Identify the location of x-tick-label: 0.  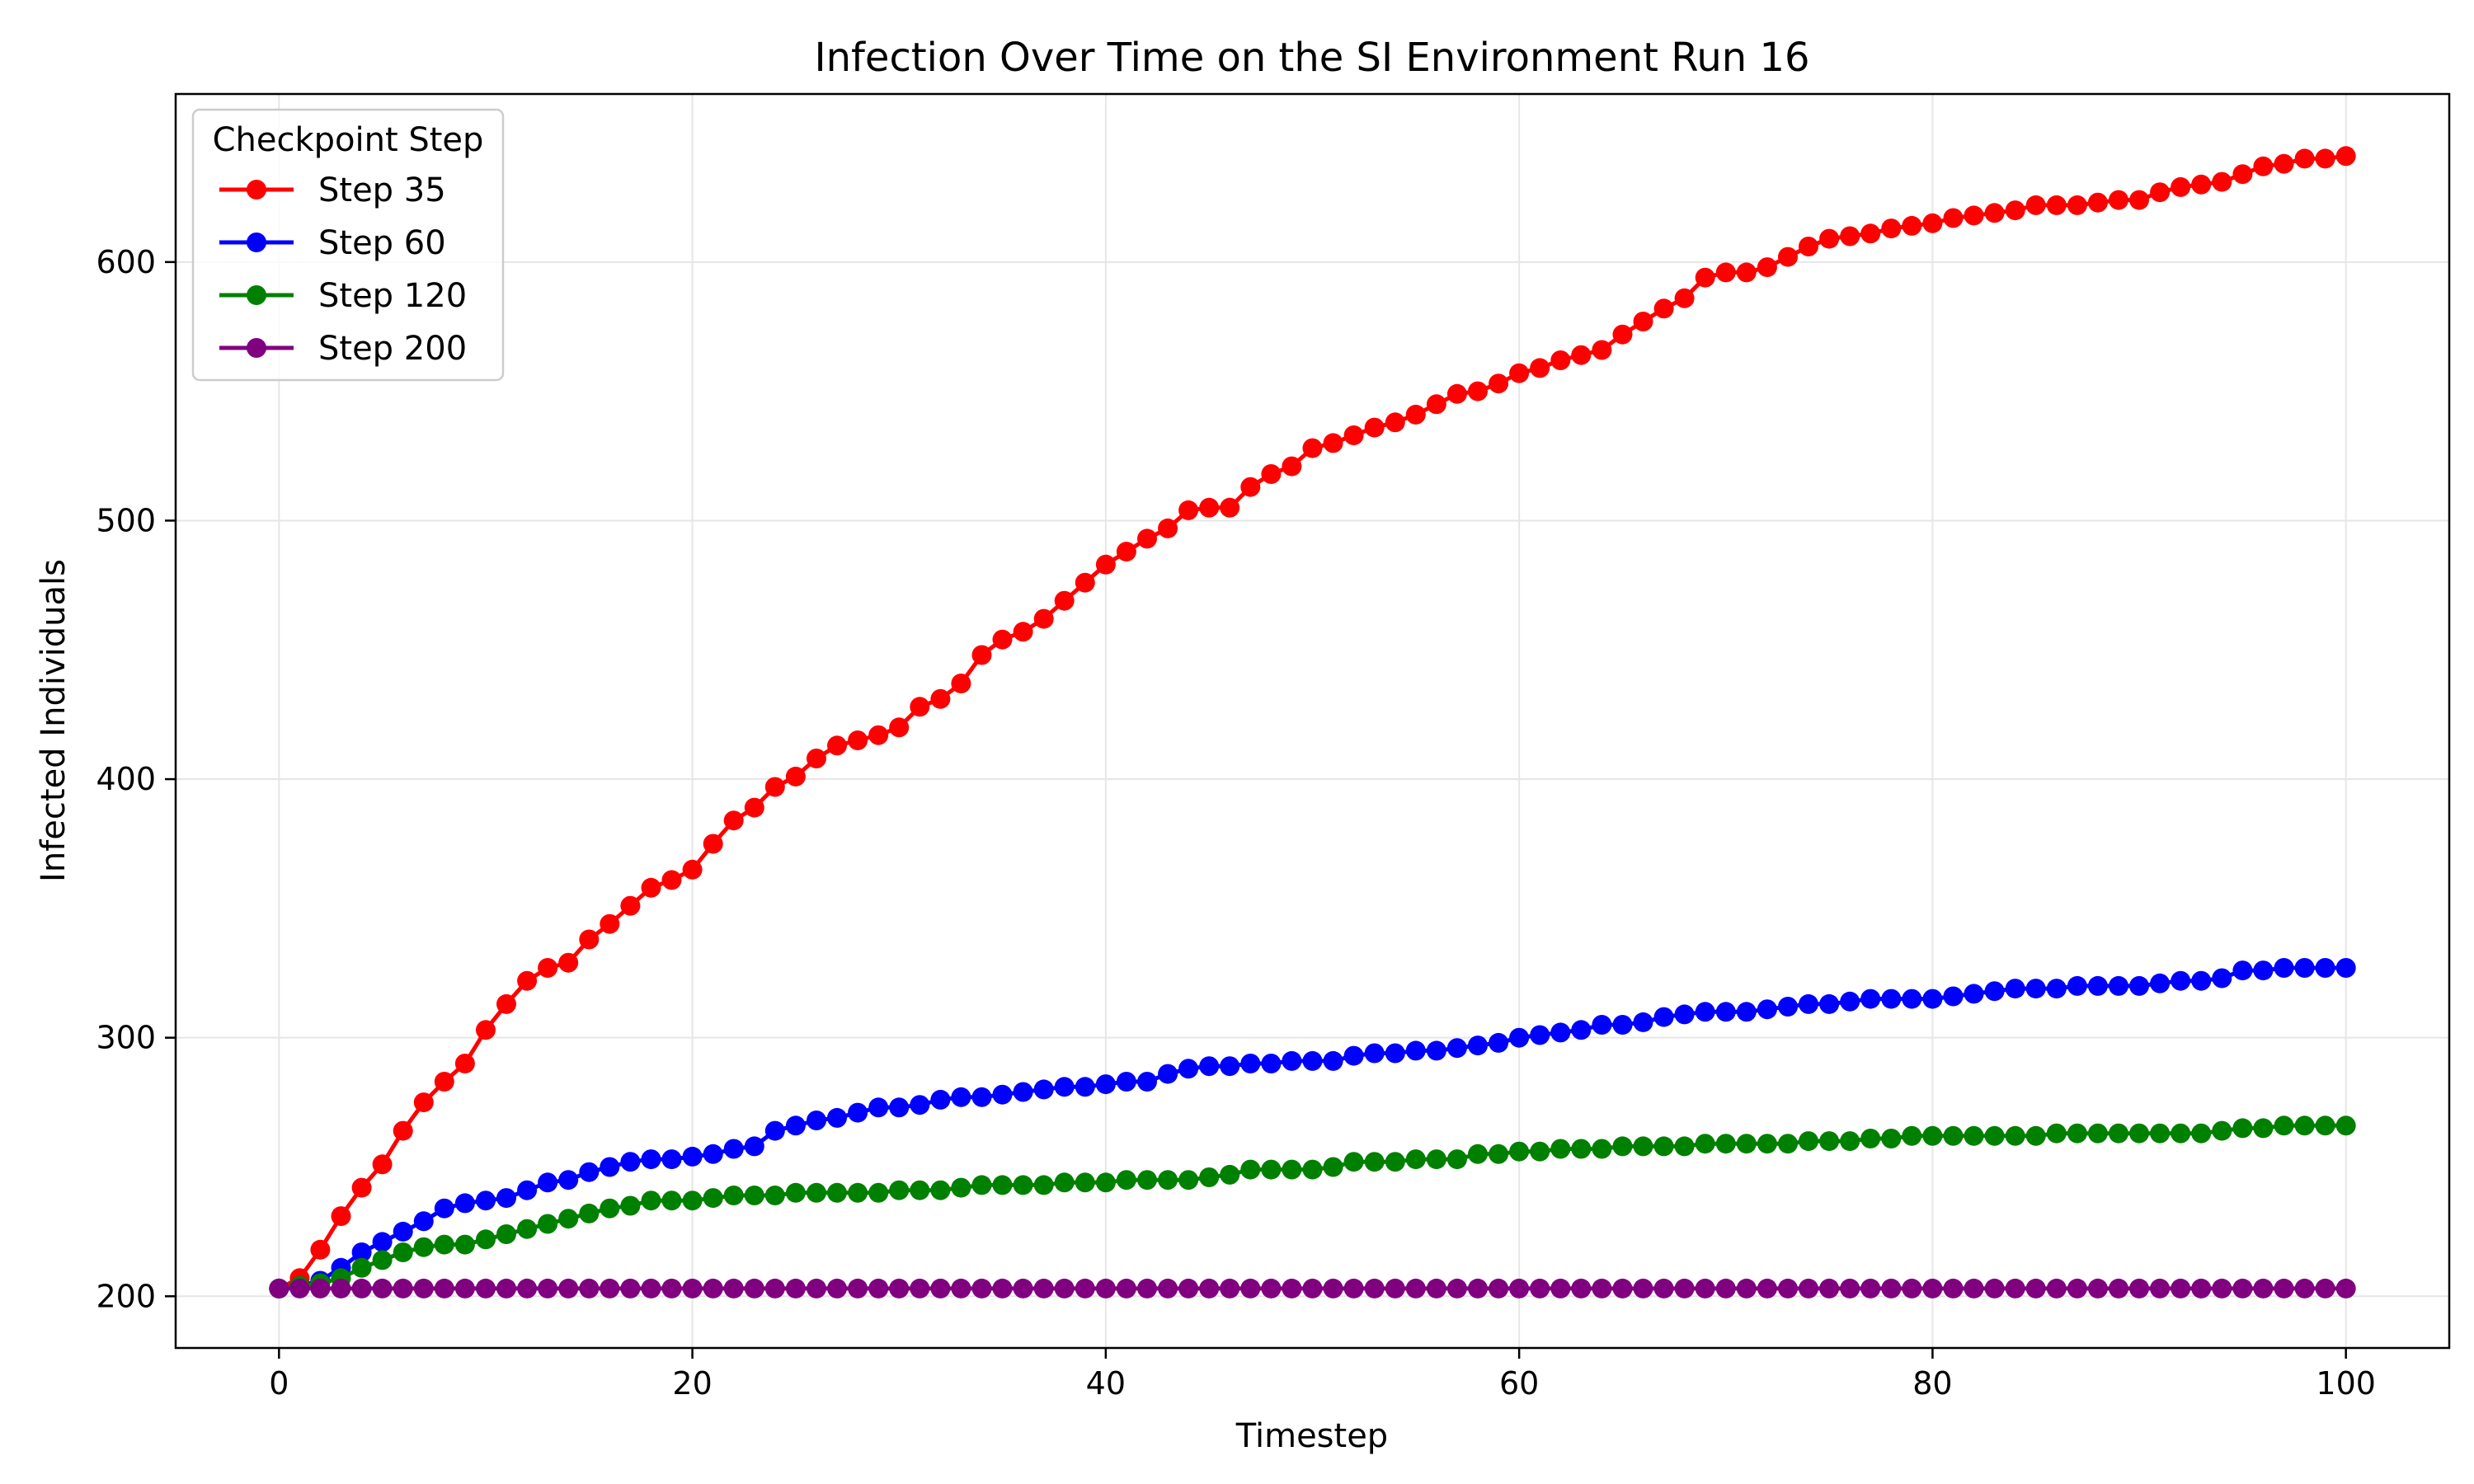
(279, 1383).